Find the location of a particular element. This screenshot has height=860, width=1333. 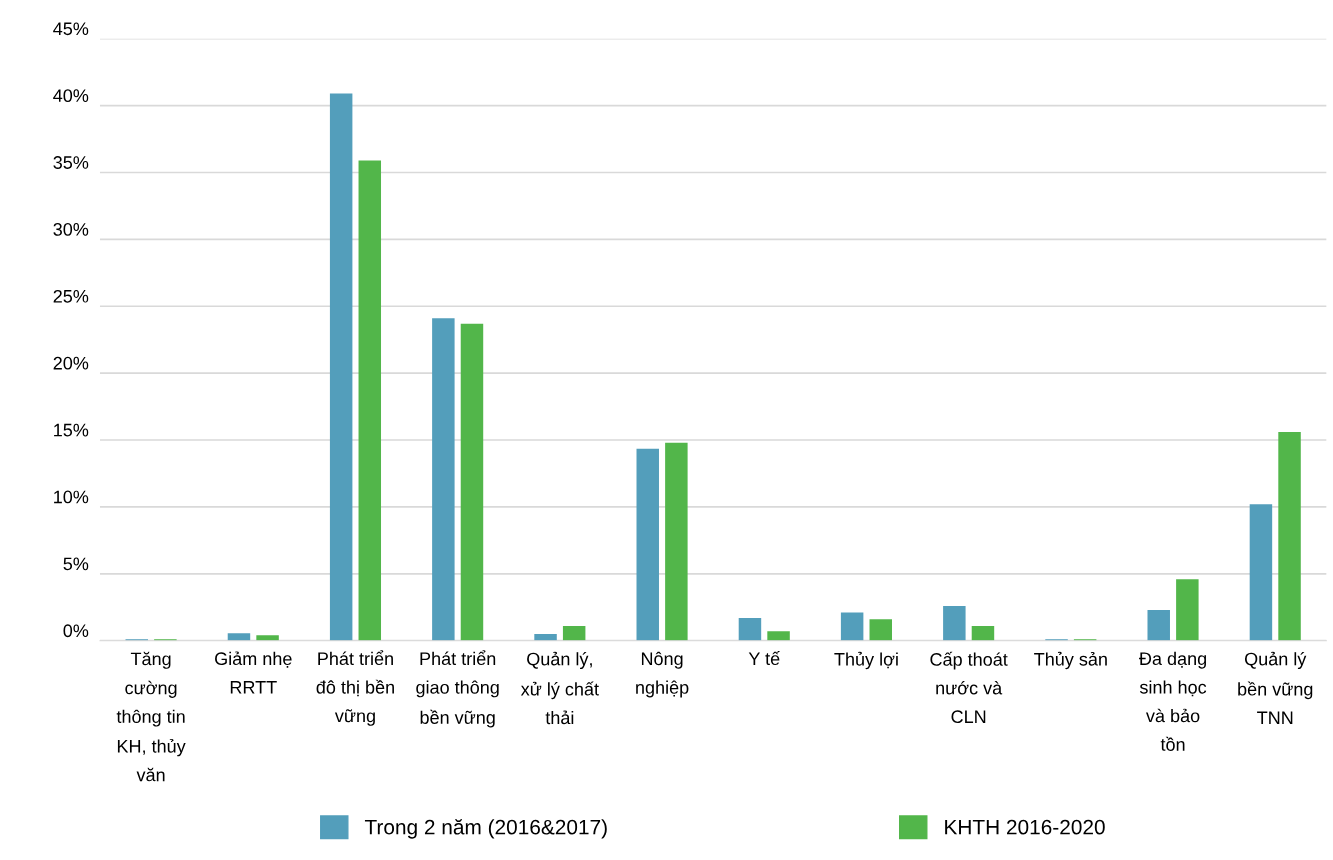

y-tick-label: 15% is located at coordinates (71, 430).